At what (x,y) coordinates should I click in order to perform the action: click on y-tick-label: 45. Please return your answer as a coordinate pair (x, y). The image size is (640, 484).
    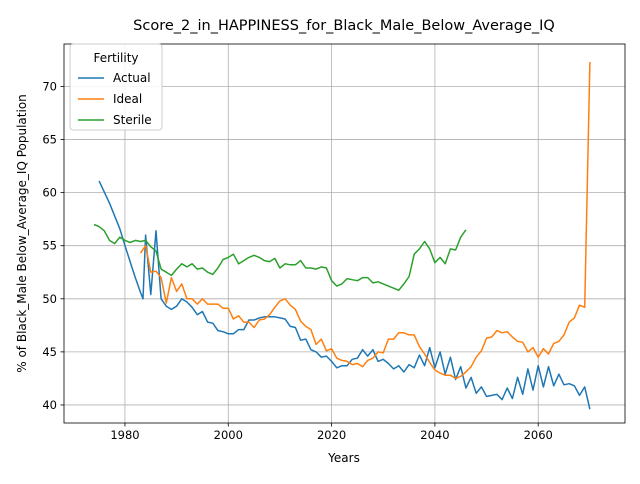
    Looking at the image, I should click on (49, 352).